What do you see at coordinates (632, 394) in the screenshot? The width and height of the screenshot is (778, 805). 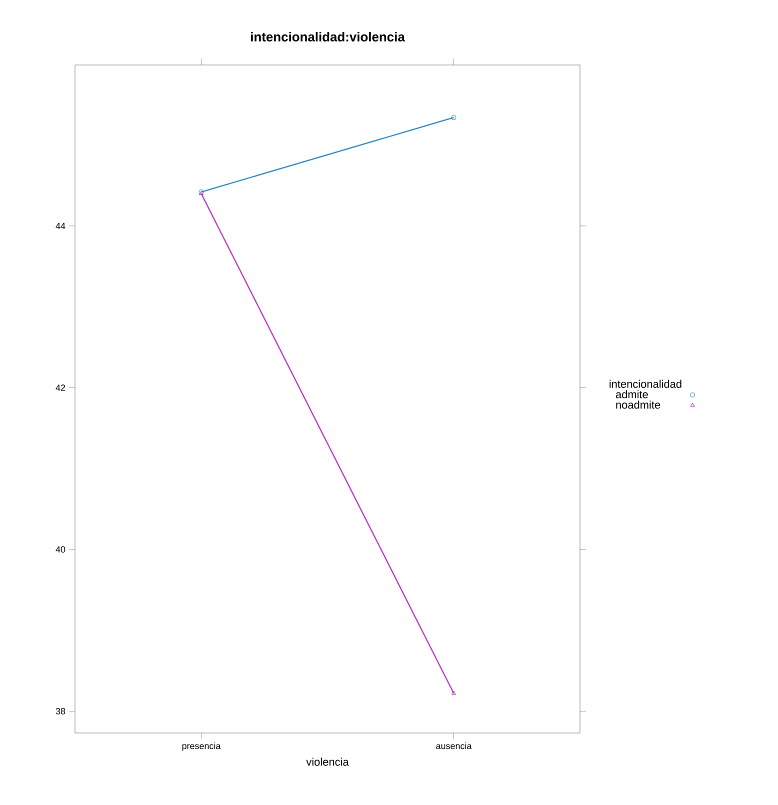 I see `text: admite` at bounding box center [632, 394].